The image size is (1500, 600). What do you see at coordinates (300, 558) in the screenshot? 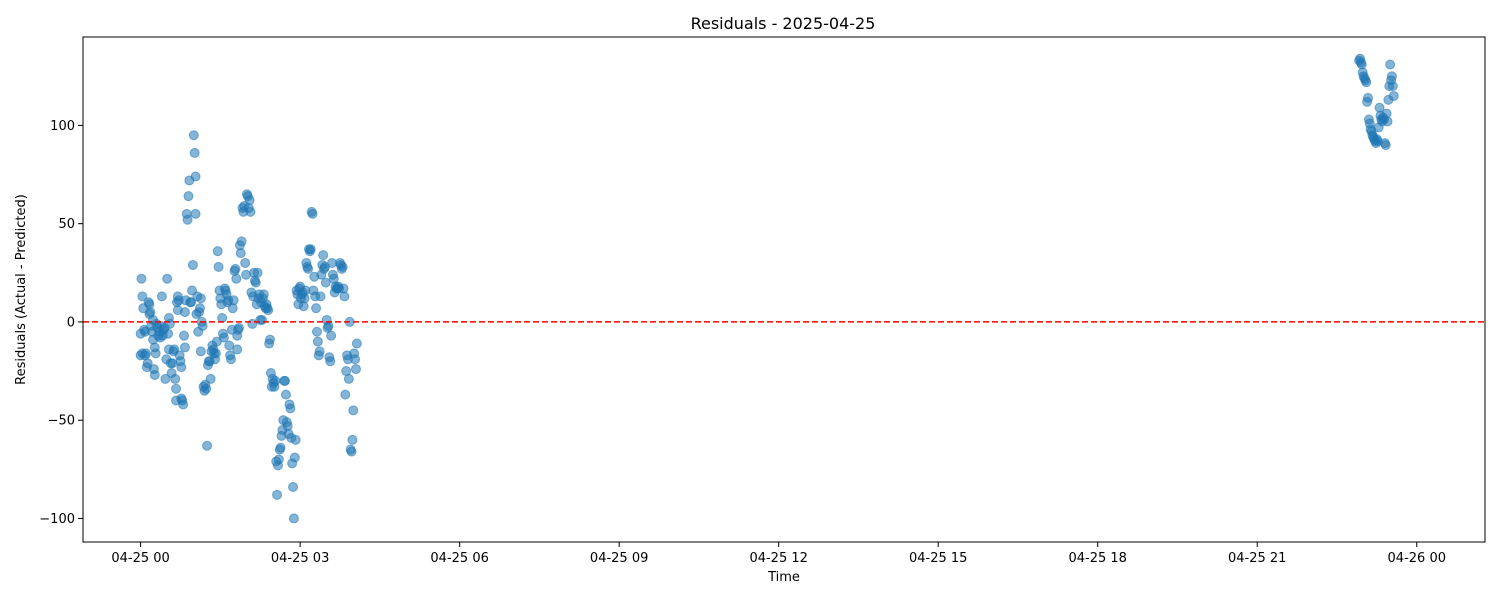
I see `x-tick-label: 04-25 03` at bounding box center [300, 558].